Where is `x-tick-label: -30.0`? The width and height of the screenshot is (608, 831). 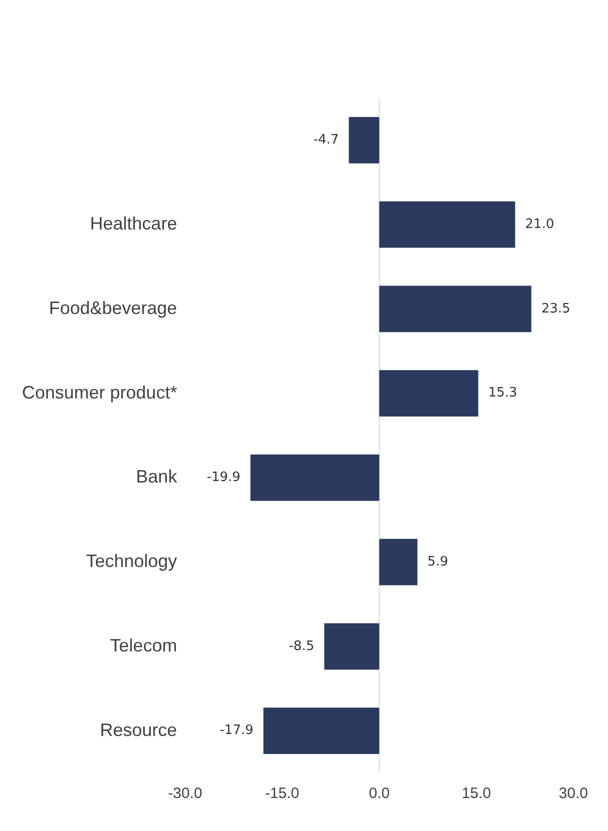
x-tick-label: -30.0 is located at coordinates (185, 793).